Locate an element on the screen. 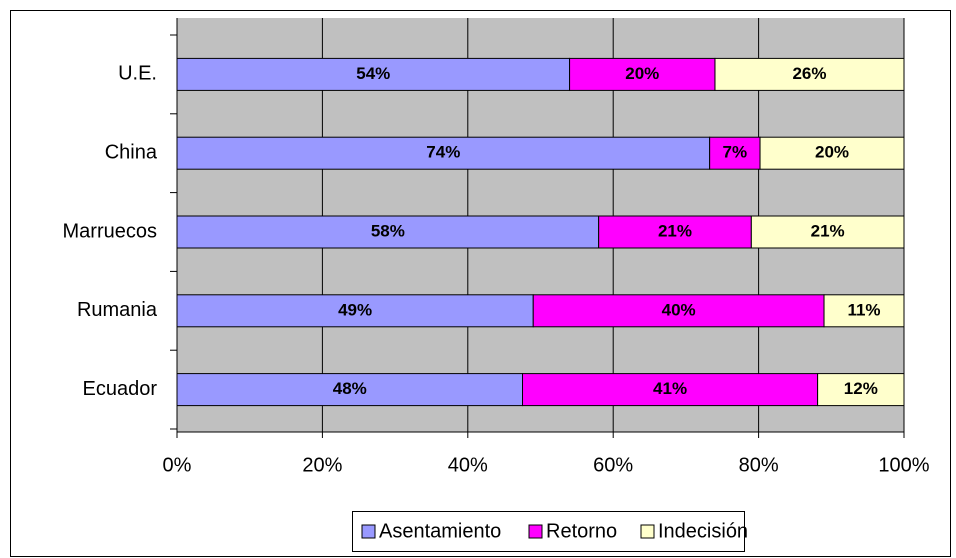 The width and height of the screenshot is (956, 558). y-tick-label: U.E. is located at coordinates (137, 74).